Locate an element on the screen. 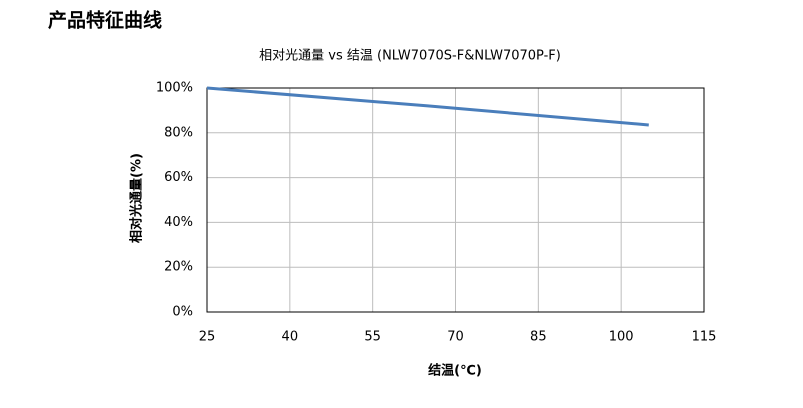  x-tick-label: 55 is located at coordinates (372, 337).